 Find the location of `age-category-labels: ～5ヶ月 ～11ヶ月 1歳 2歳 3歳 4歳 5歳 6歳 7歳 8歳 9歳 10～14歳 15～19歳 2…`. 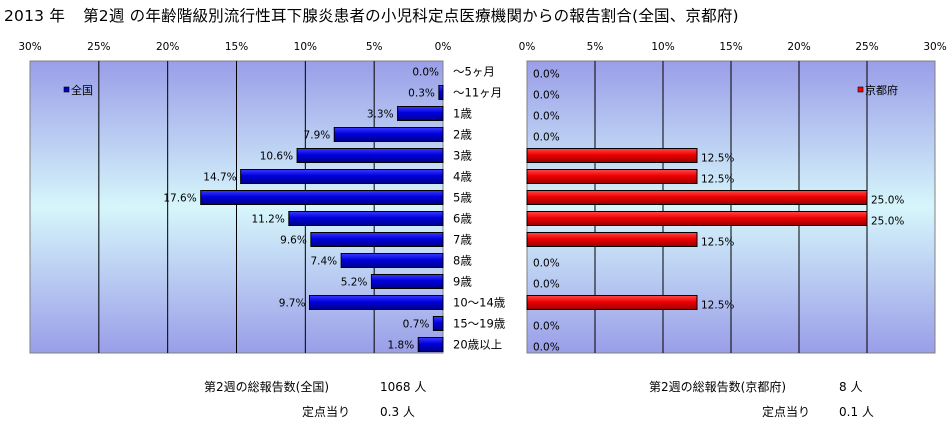

age-category-labels: ～5ヶ月 ～11ヶ月 1歳 2歳 3歳 4歳 5歳 6歳 7歳 8歳 9歳 10～14歳 15～19歳 2… is located at coordinates (479, 208).